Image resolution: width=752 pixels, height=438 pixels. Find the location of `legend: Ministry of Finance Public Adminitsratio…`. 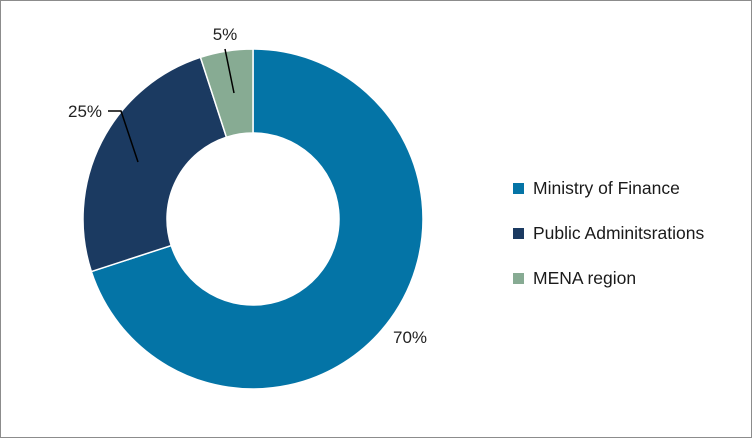

legend: Ministry of Finance Public Adminitsratio… is located at coordinates (608, 233).